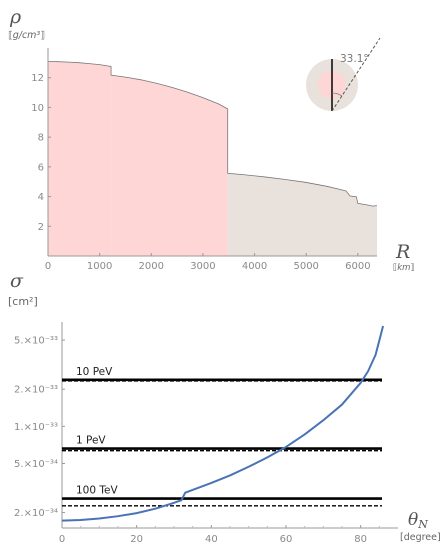 The width and height of the screenshot is (442, 550). What do you see at coordinates (17, 281) in the screenshot?
I see `sigma-axis-label: σ` at bounding box center [17, 281].